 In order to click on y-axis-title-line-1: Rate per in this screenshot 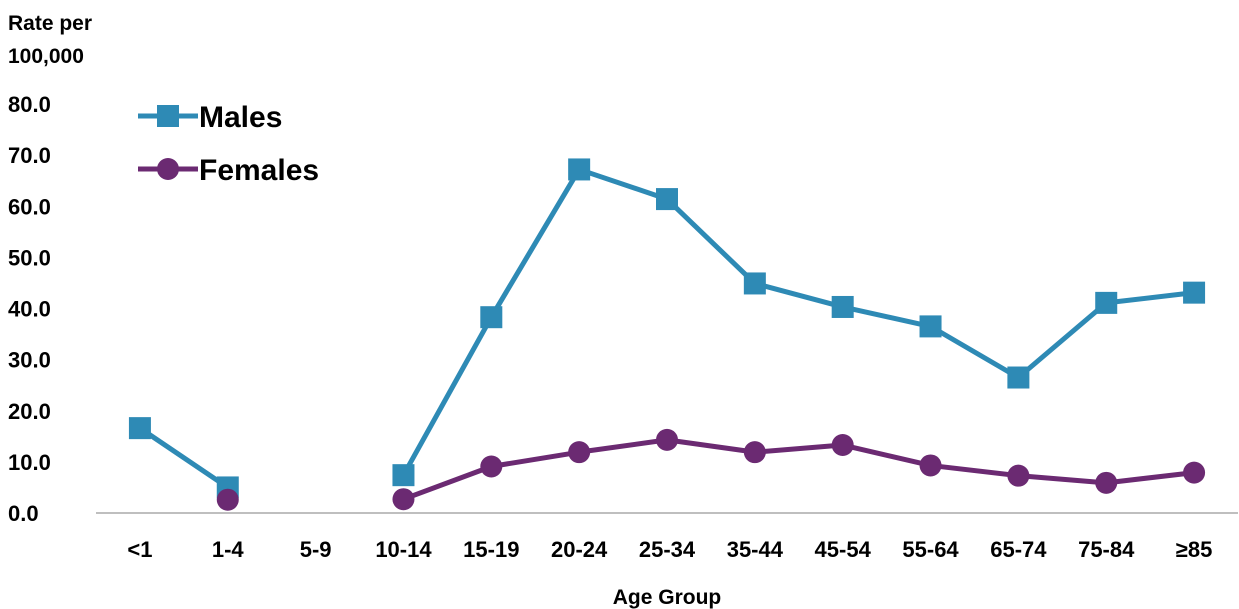, I will do `click(50, 23)`.